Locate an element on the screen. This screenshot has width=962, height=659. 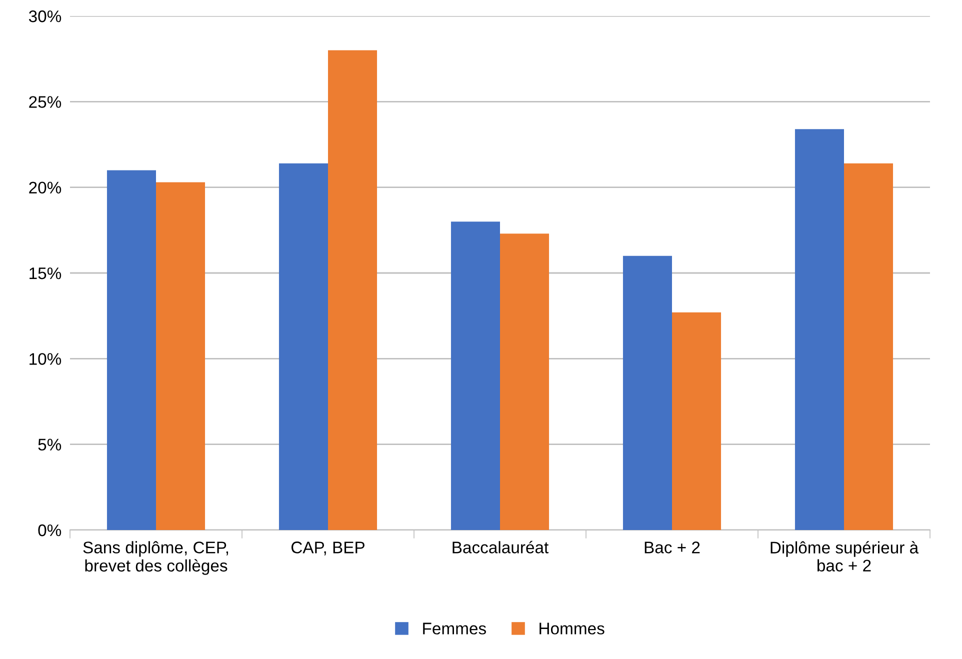
y-tick-label: 10% is located at coordinates (46, 359).